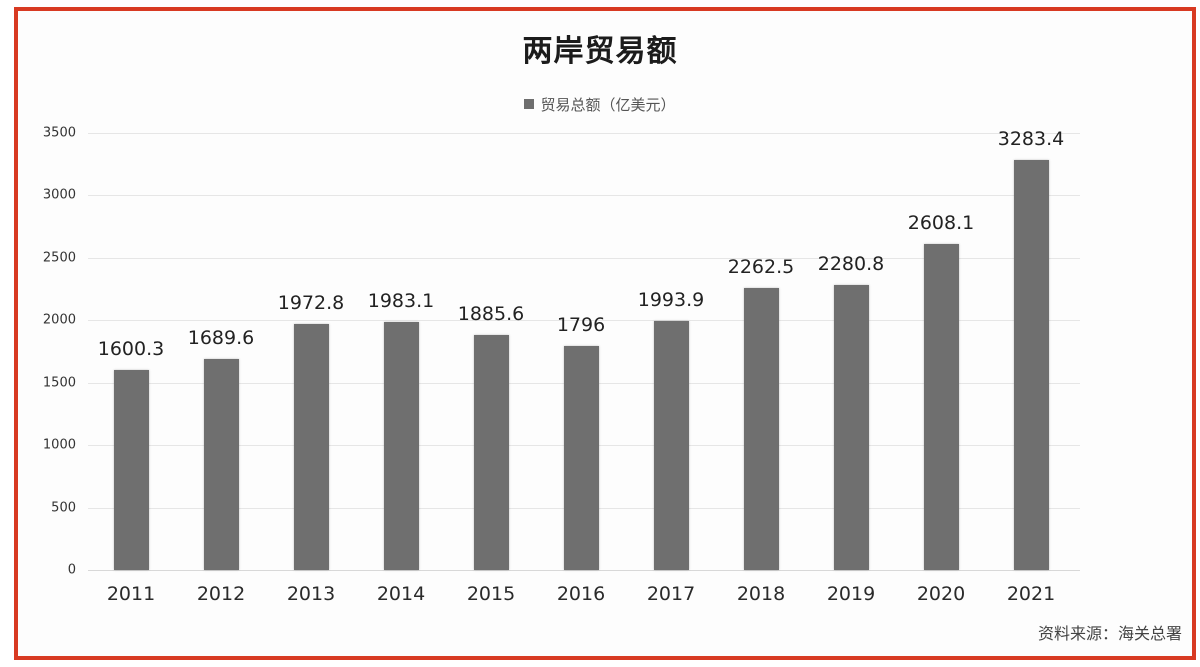 This screenshot has width=1200, height=667. Describe the element at coordinates (131, 349) in the screenshot. I see `data-label: 1600.3` at that location.